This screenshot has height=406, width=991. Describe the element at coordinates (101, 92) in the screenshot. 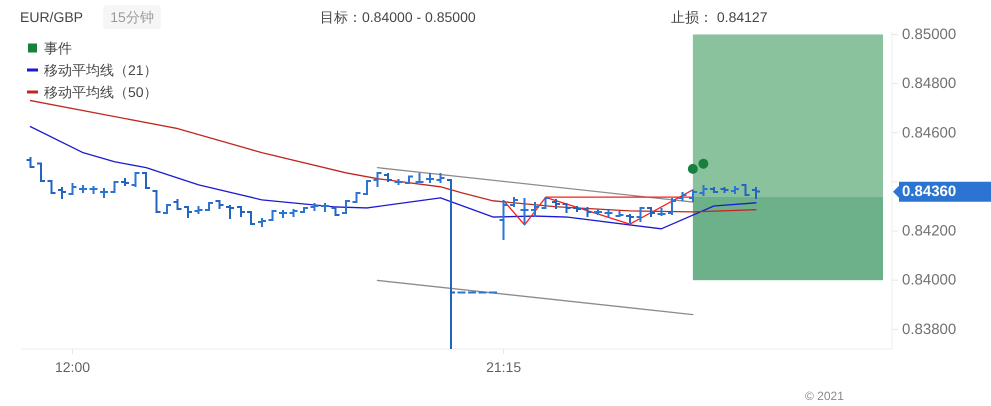

I see `legend-label: 移动平均线（50）` at that location.